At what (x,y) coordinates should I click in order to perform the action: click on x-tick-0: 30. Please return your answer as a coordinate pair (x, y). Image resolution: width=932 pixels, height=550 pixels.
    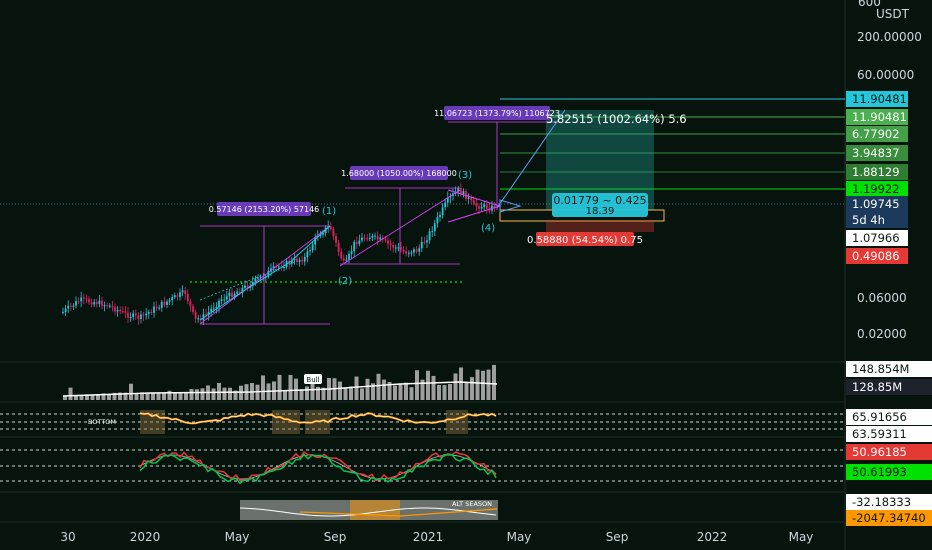
    Looking at the image, I should click on (67, 537).